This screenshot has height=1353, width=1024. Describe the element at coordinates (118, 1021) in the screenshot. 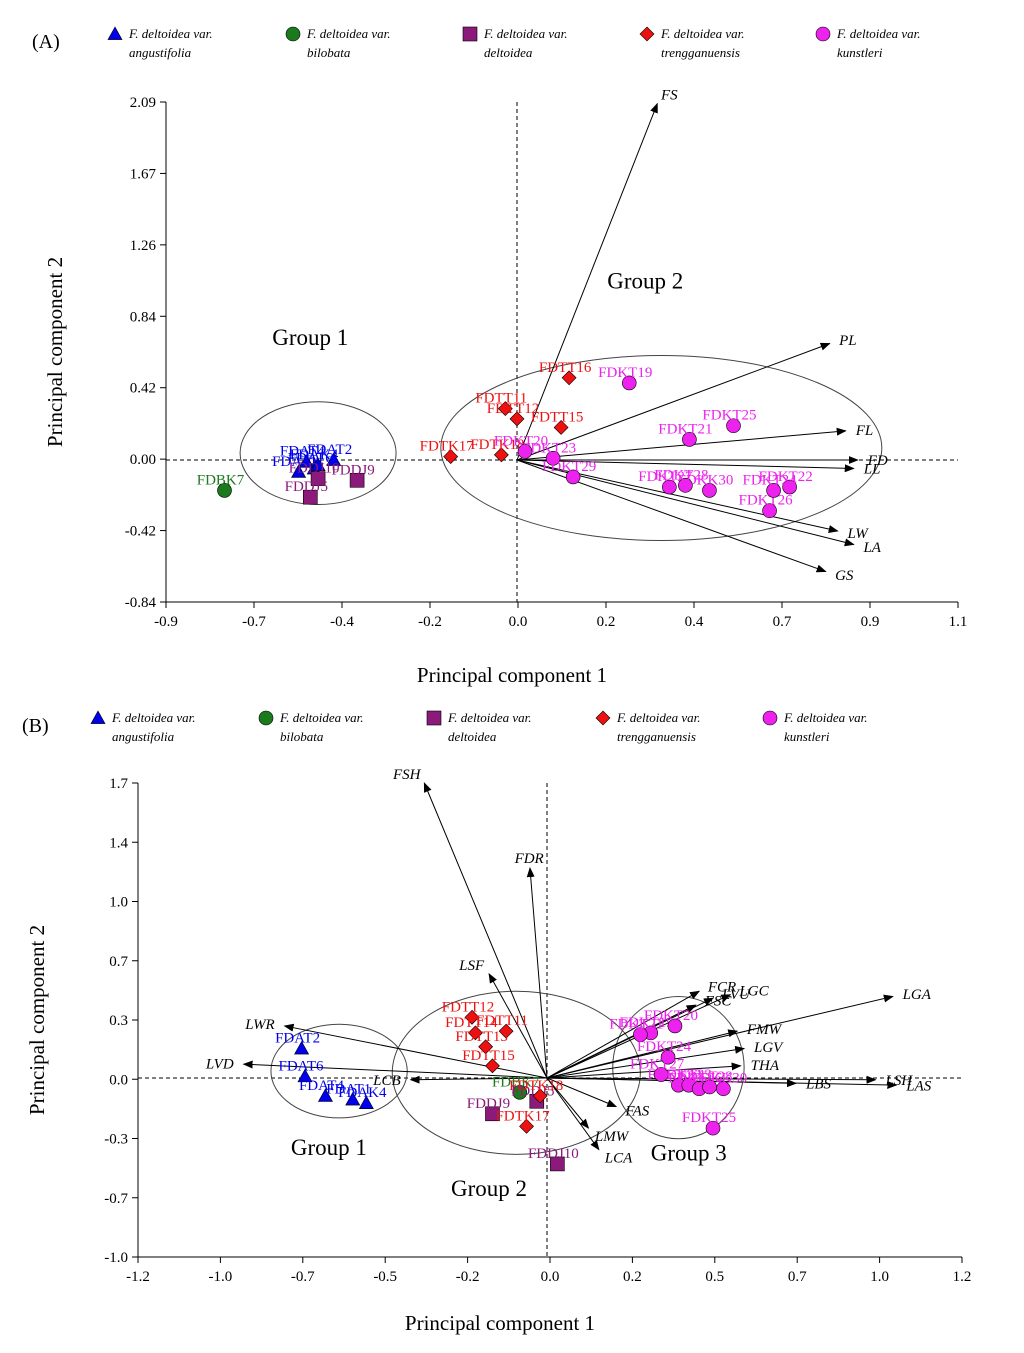

I see `y-tick-label: 0.3` at that location.